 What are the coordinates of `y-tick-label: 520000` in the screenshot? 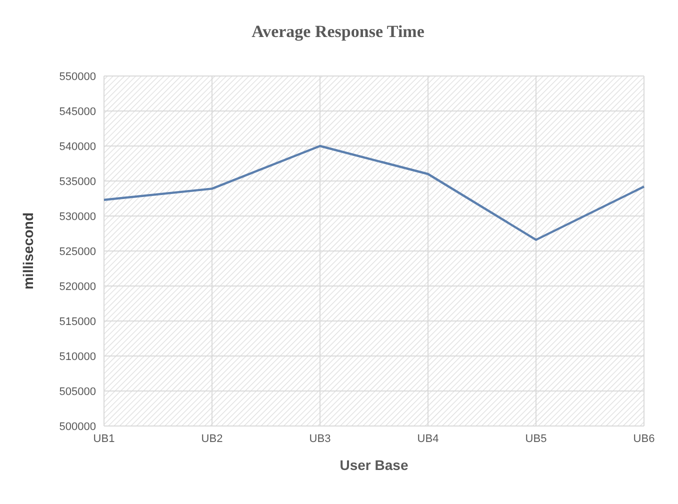 It's located at (77, 286).